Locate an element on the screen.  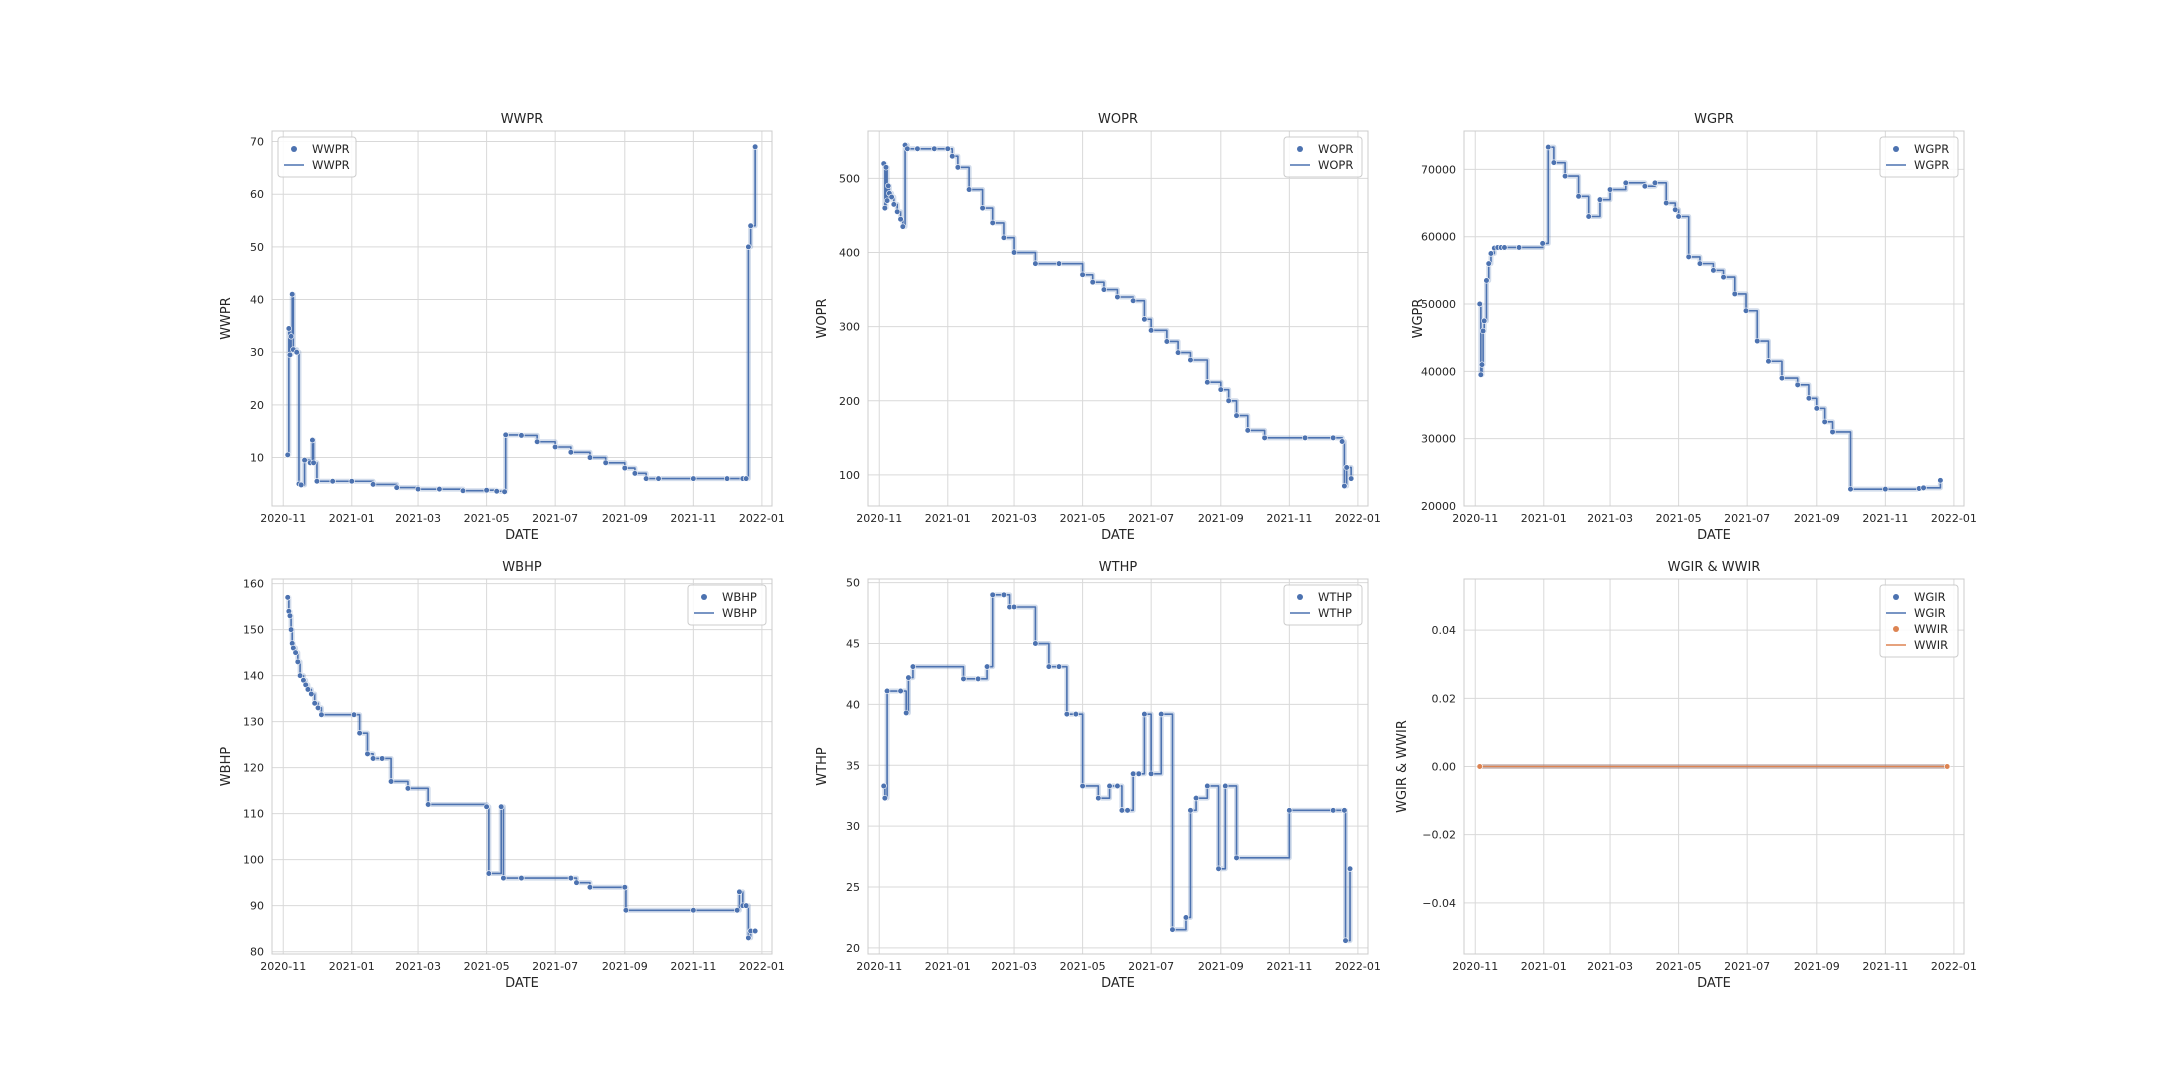
panel-wgpr-ytick-label: 40000 is located at coordinates (1438, 371).